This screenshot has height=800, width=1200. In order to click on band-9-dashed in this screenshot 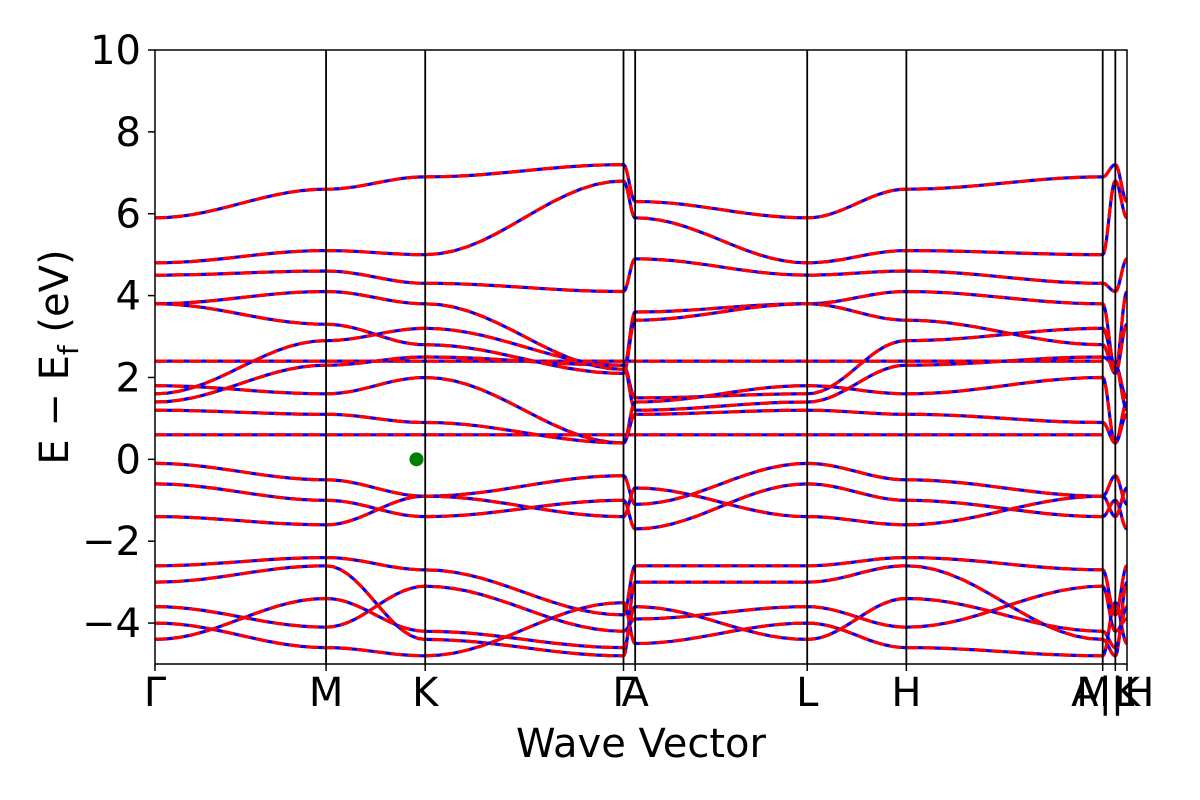, I will do `click(641, 222)`.